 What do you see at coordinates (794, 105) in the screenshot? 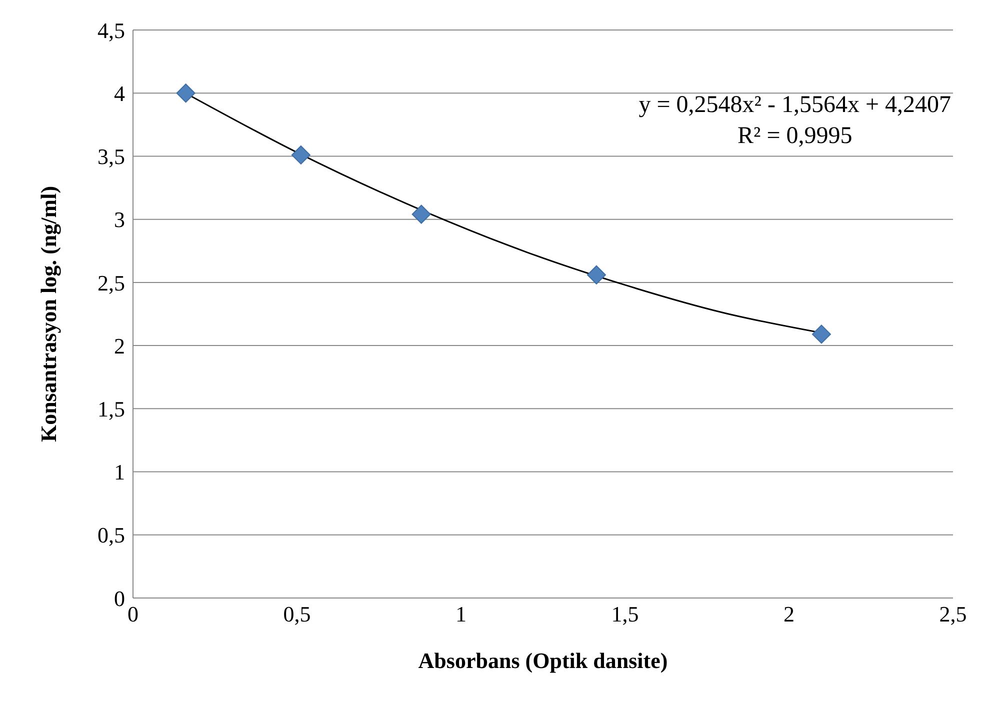
I see `annotation: y = 0,2548x² - 1,5564x + 4,2407` at bounding box center [794, 105].